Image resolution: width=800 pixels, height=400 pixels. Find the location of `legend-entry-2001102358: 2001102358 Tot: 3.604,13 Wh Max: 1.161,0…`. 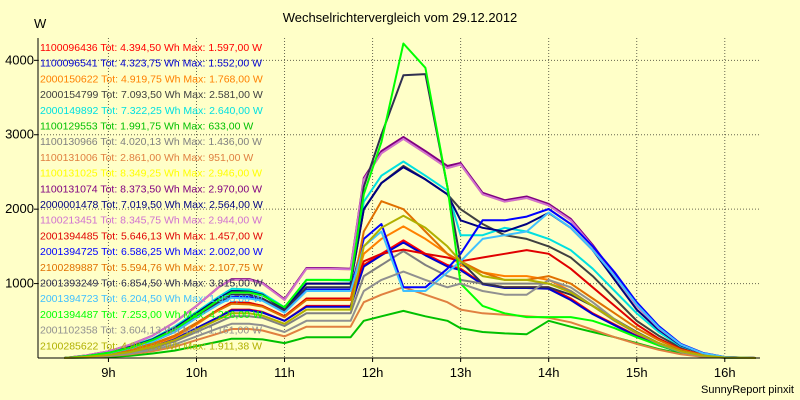

legend-entry-2001102358: 2001102358 Tot: 3.604,13 Wh Max: 1.161,0… is located at coordinates (151, 331).